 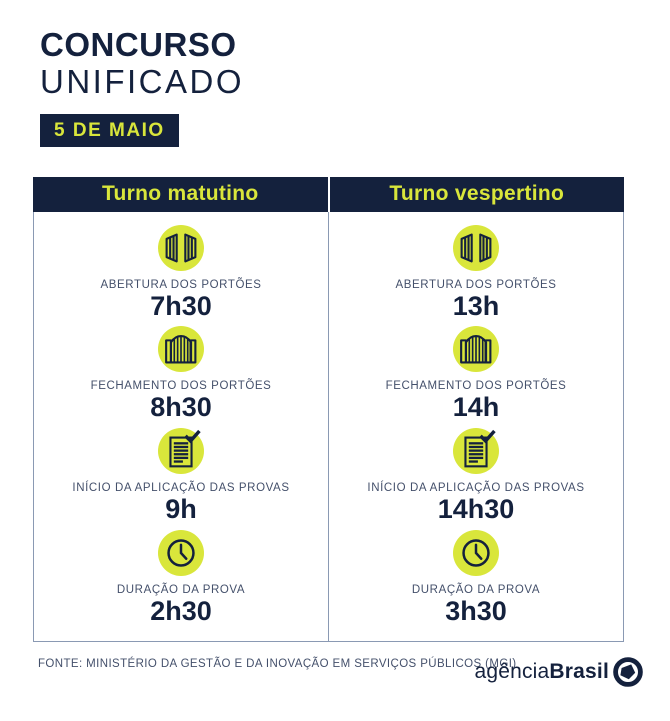 I want to click on entry-fechamento-vespertino: FECHAMENTO DOS PORTÕES 14h, so click(x=476, y=374).